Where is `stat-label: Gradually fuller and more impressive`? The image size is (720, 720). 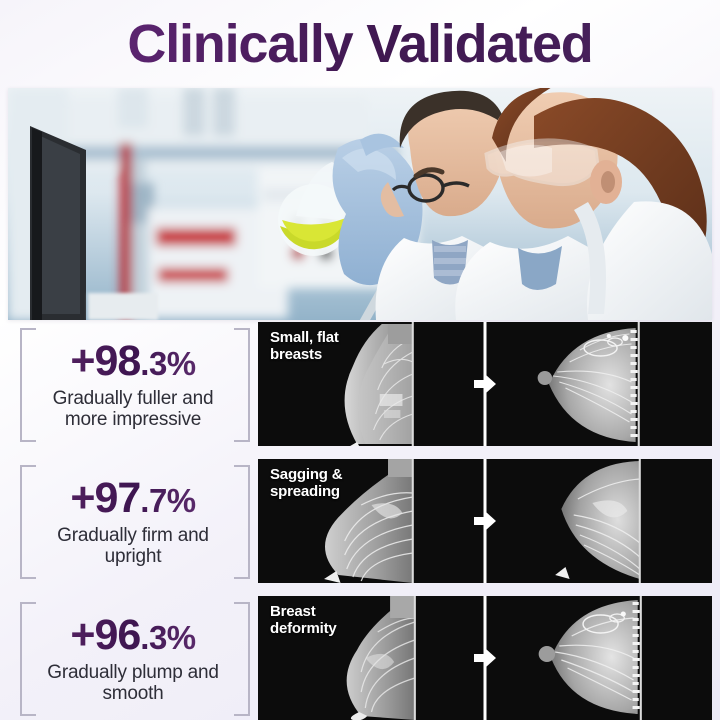
stat-label: Gradually fuller and more impressive is located at coordinates (133, 408).